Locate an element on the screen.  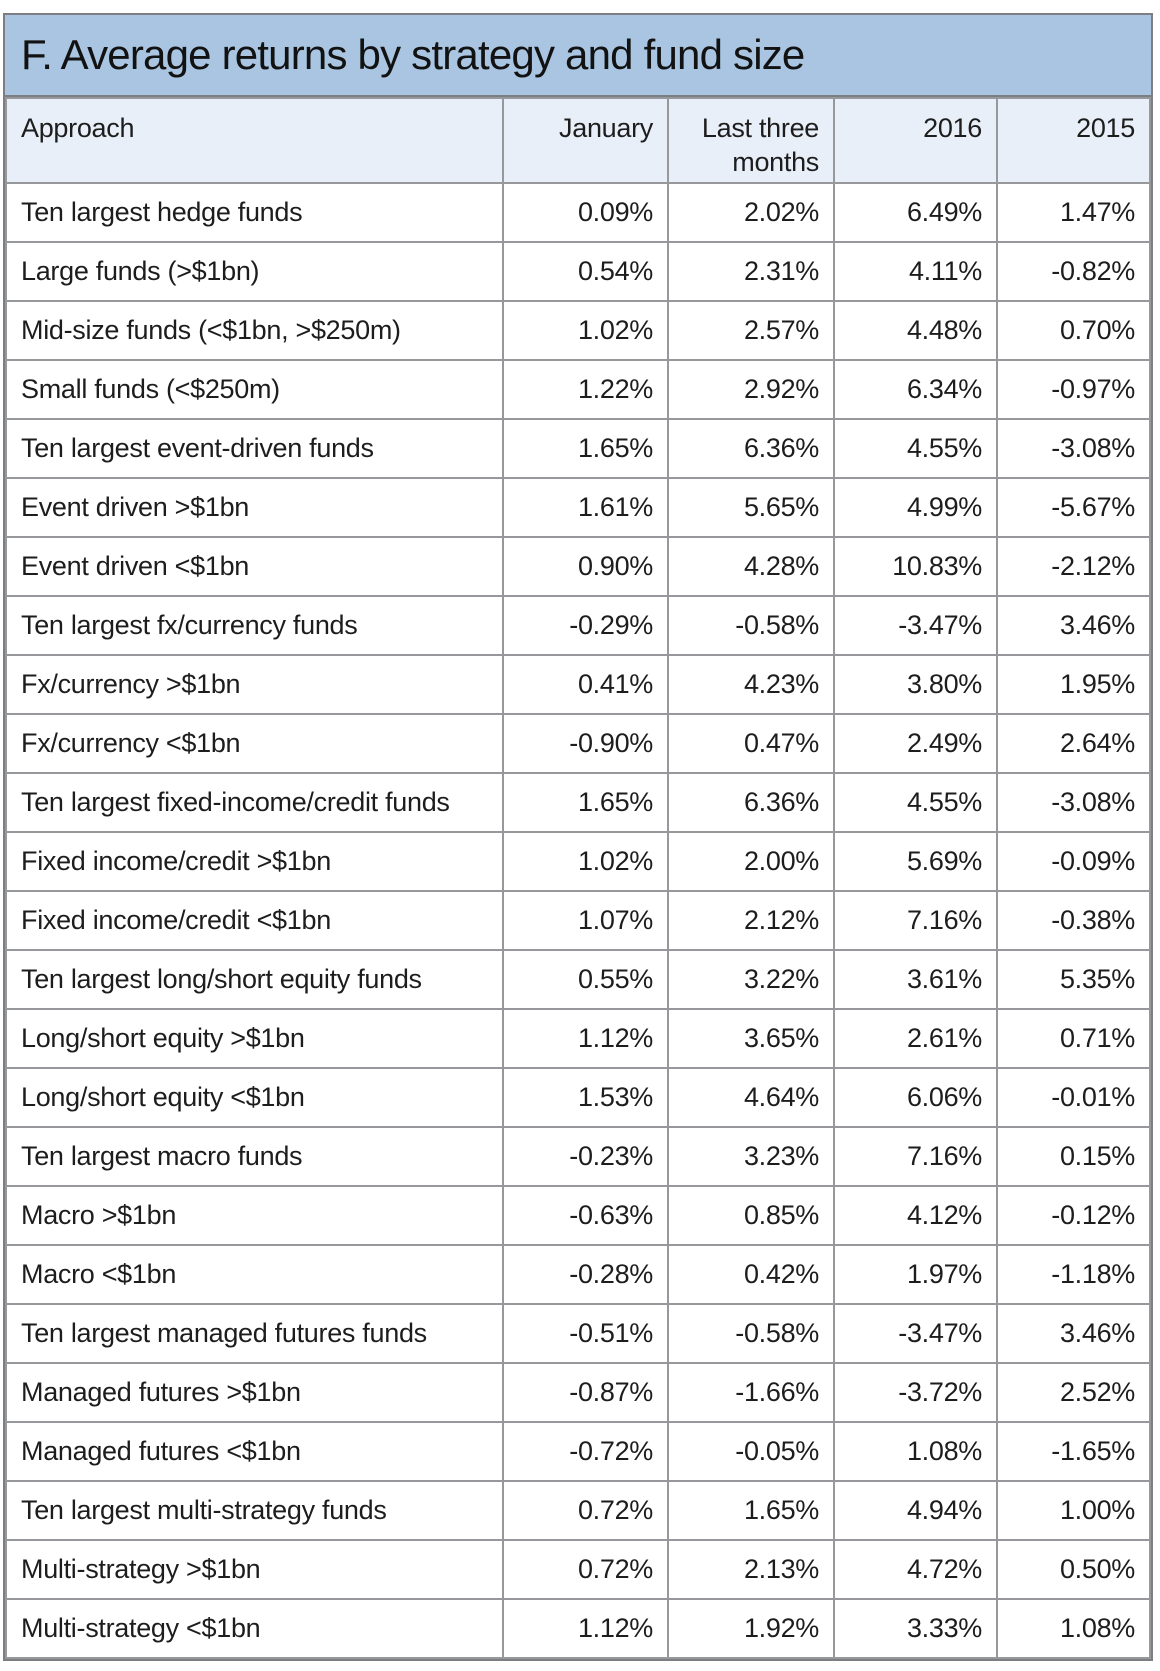
approach-cell: Ten largest long/short equity funds is located at coordinates (254, 979).